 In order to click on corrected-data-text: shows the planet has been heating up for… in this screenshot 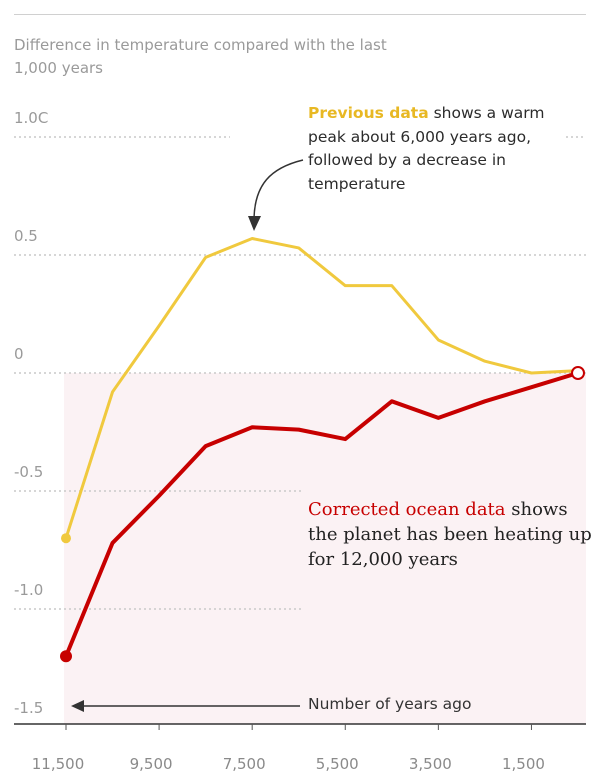, I will do `click(450, 534)`.